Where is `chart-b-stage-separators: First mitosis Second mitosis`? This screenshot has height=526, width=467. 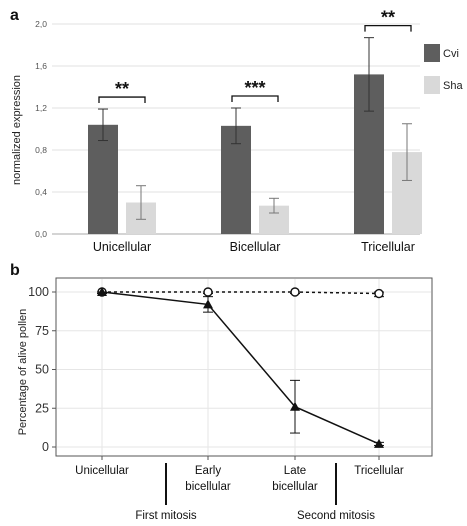
chart-b-stage-separators: First mitosis Second mitosis is located at coordinates (255, 492).